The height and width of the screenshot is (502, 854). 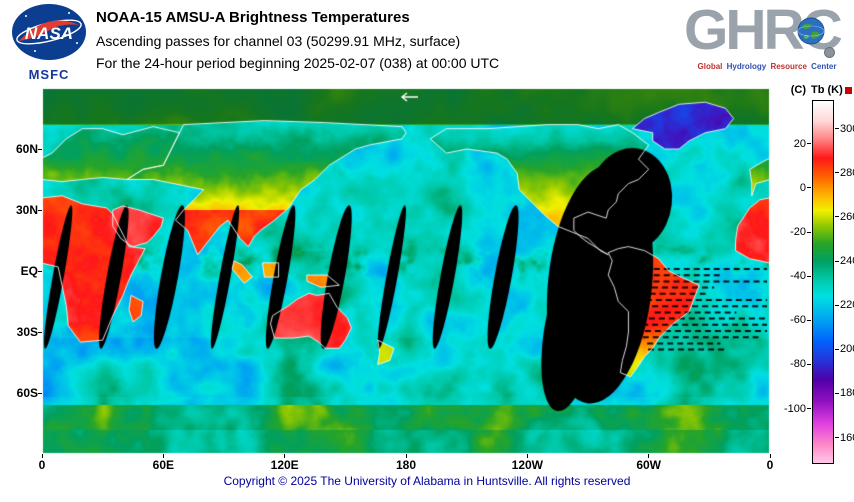 What do you see at coordinates (788, 66) in the screenshot?
I see `ghrc-tagline-word: Resource` at bounding box center [788, 66].